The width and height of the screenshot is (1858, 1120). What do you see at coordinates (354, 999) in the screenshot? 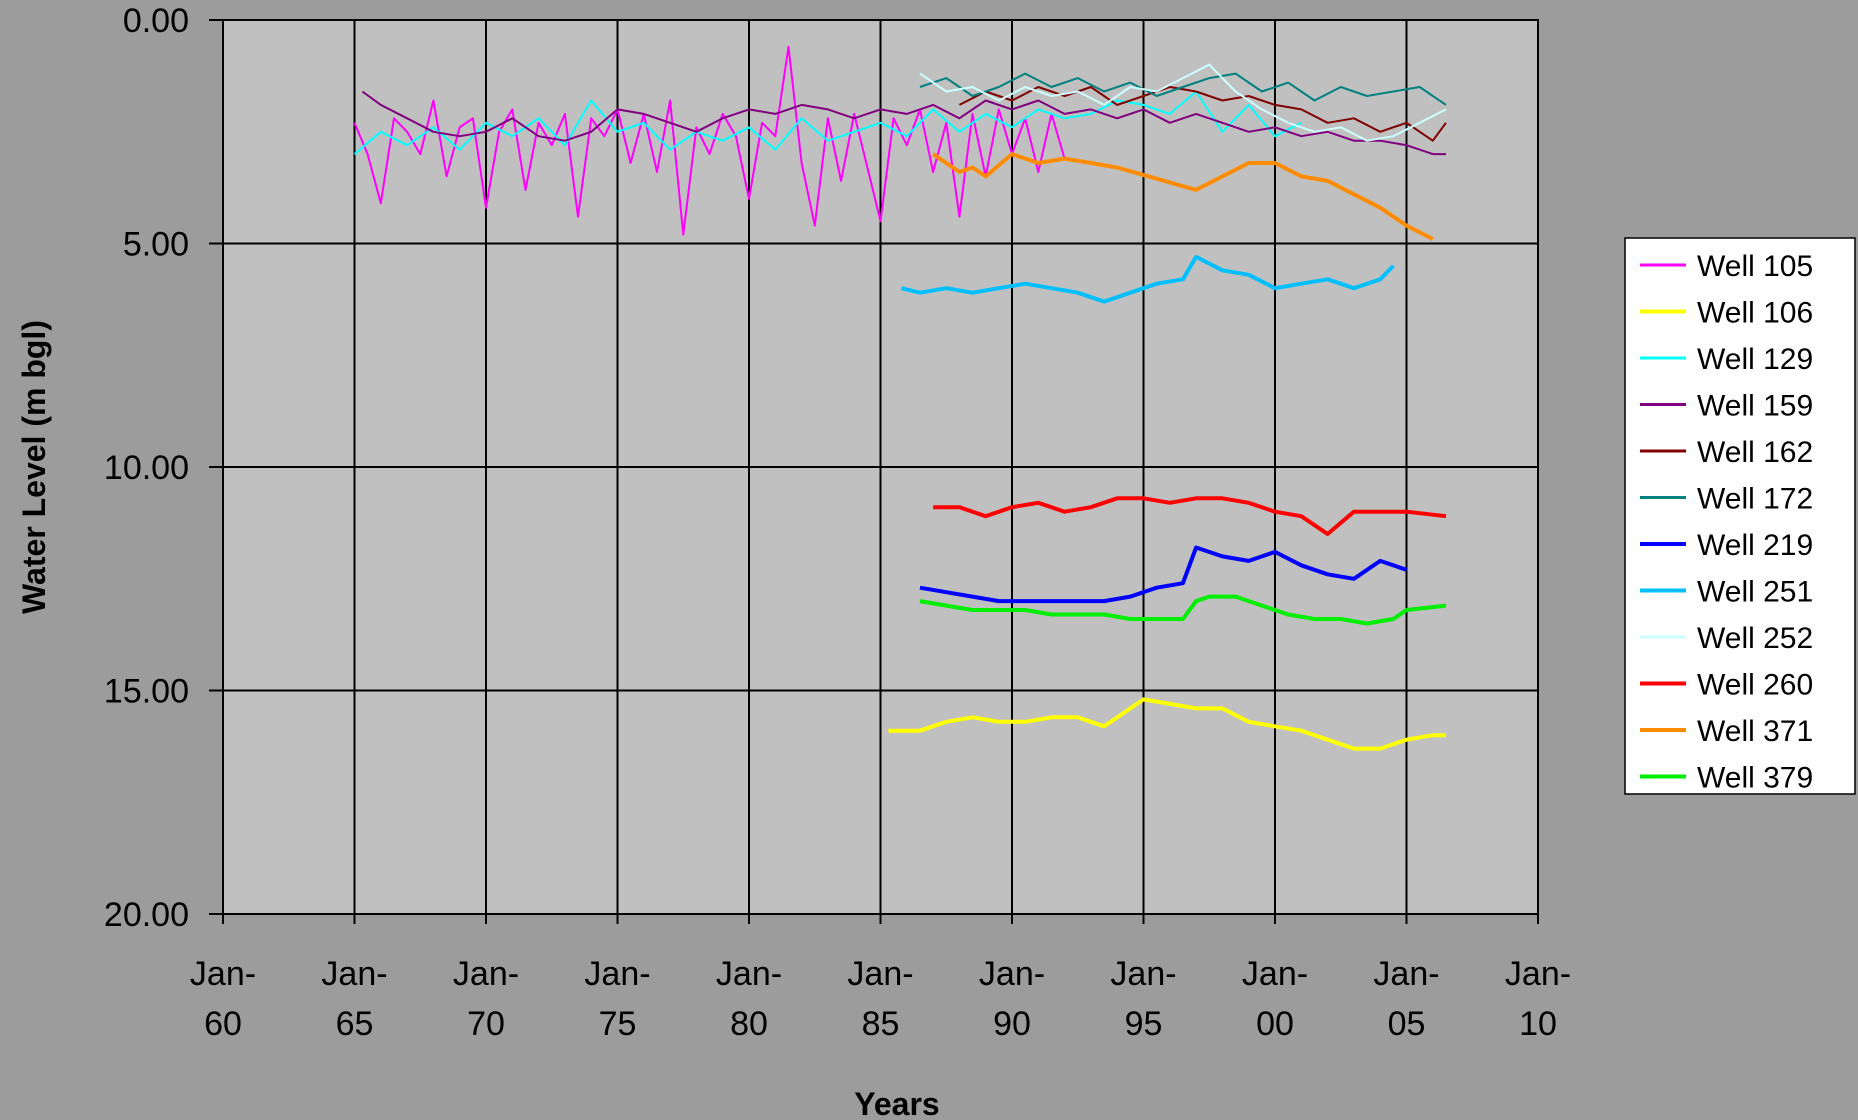
I see `x-tick-label: Jan-65` at bounding box center [354, 999].